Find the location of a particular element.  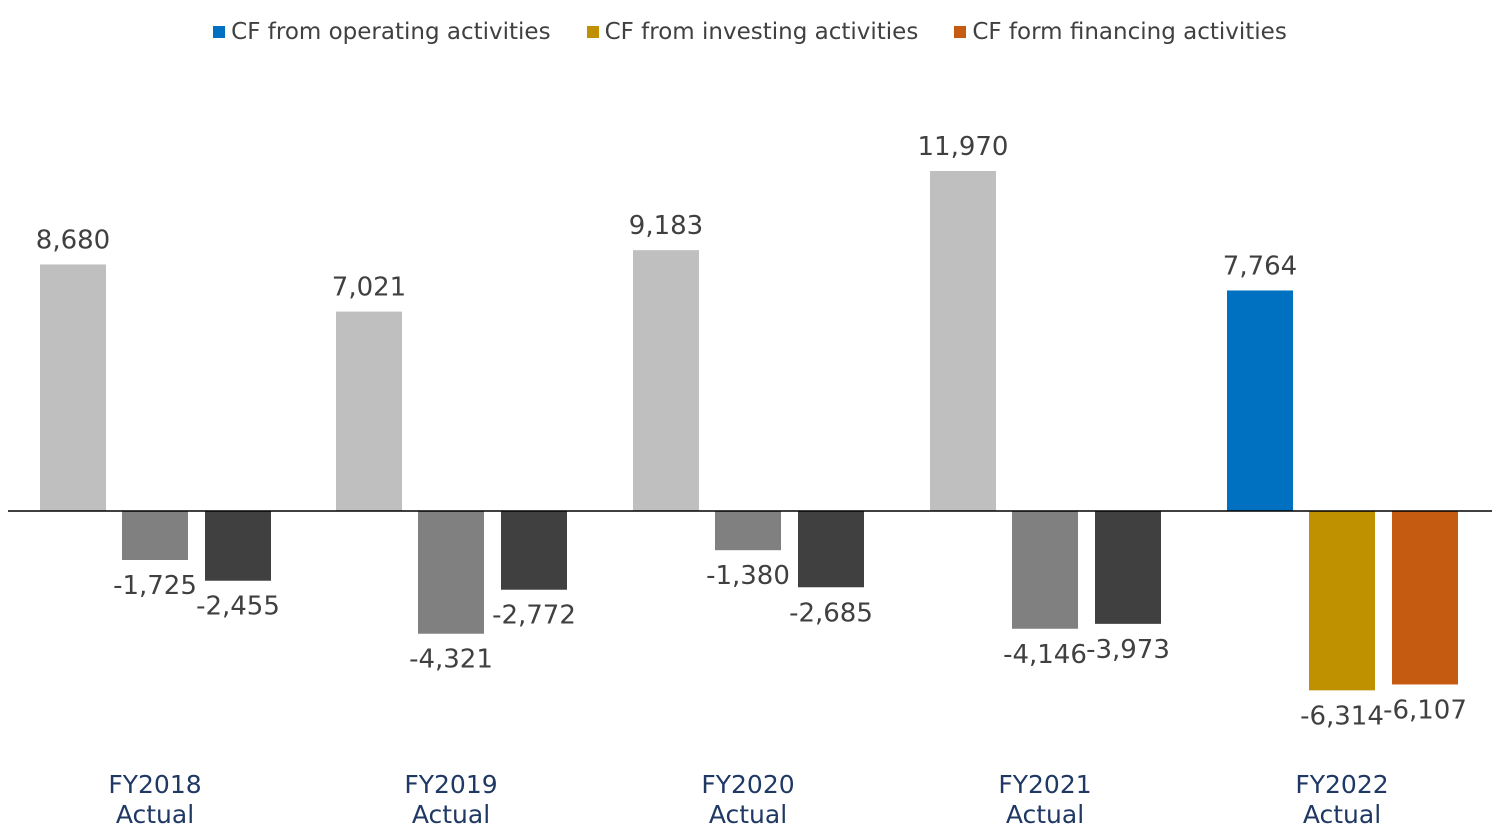

data-label-0-1: -1,725 is located at coordinates (155, 586).